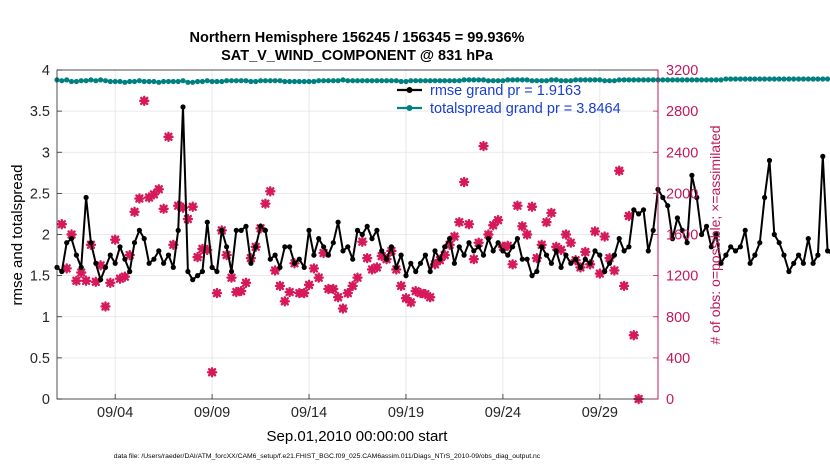  I want to click on right-axis-label: # of obs: o=possible; ×=assimilated, so click(715, 234).